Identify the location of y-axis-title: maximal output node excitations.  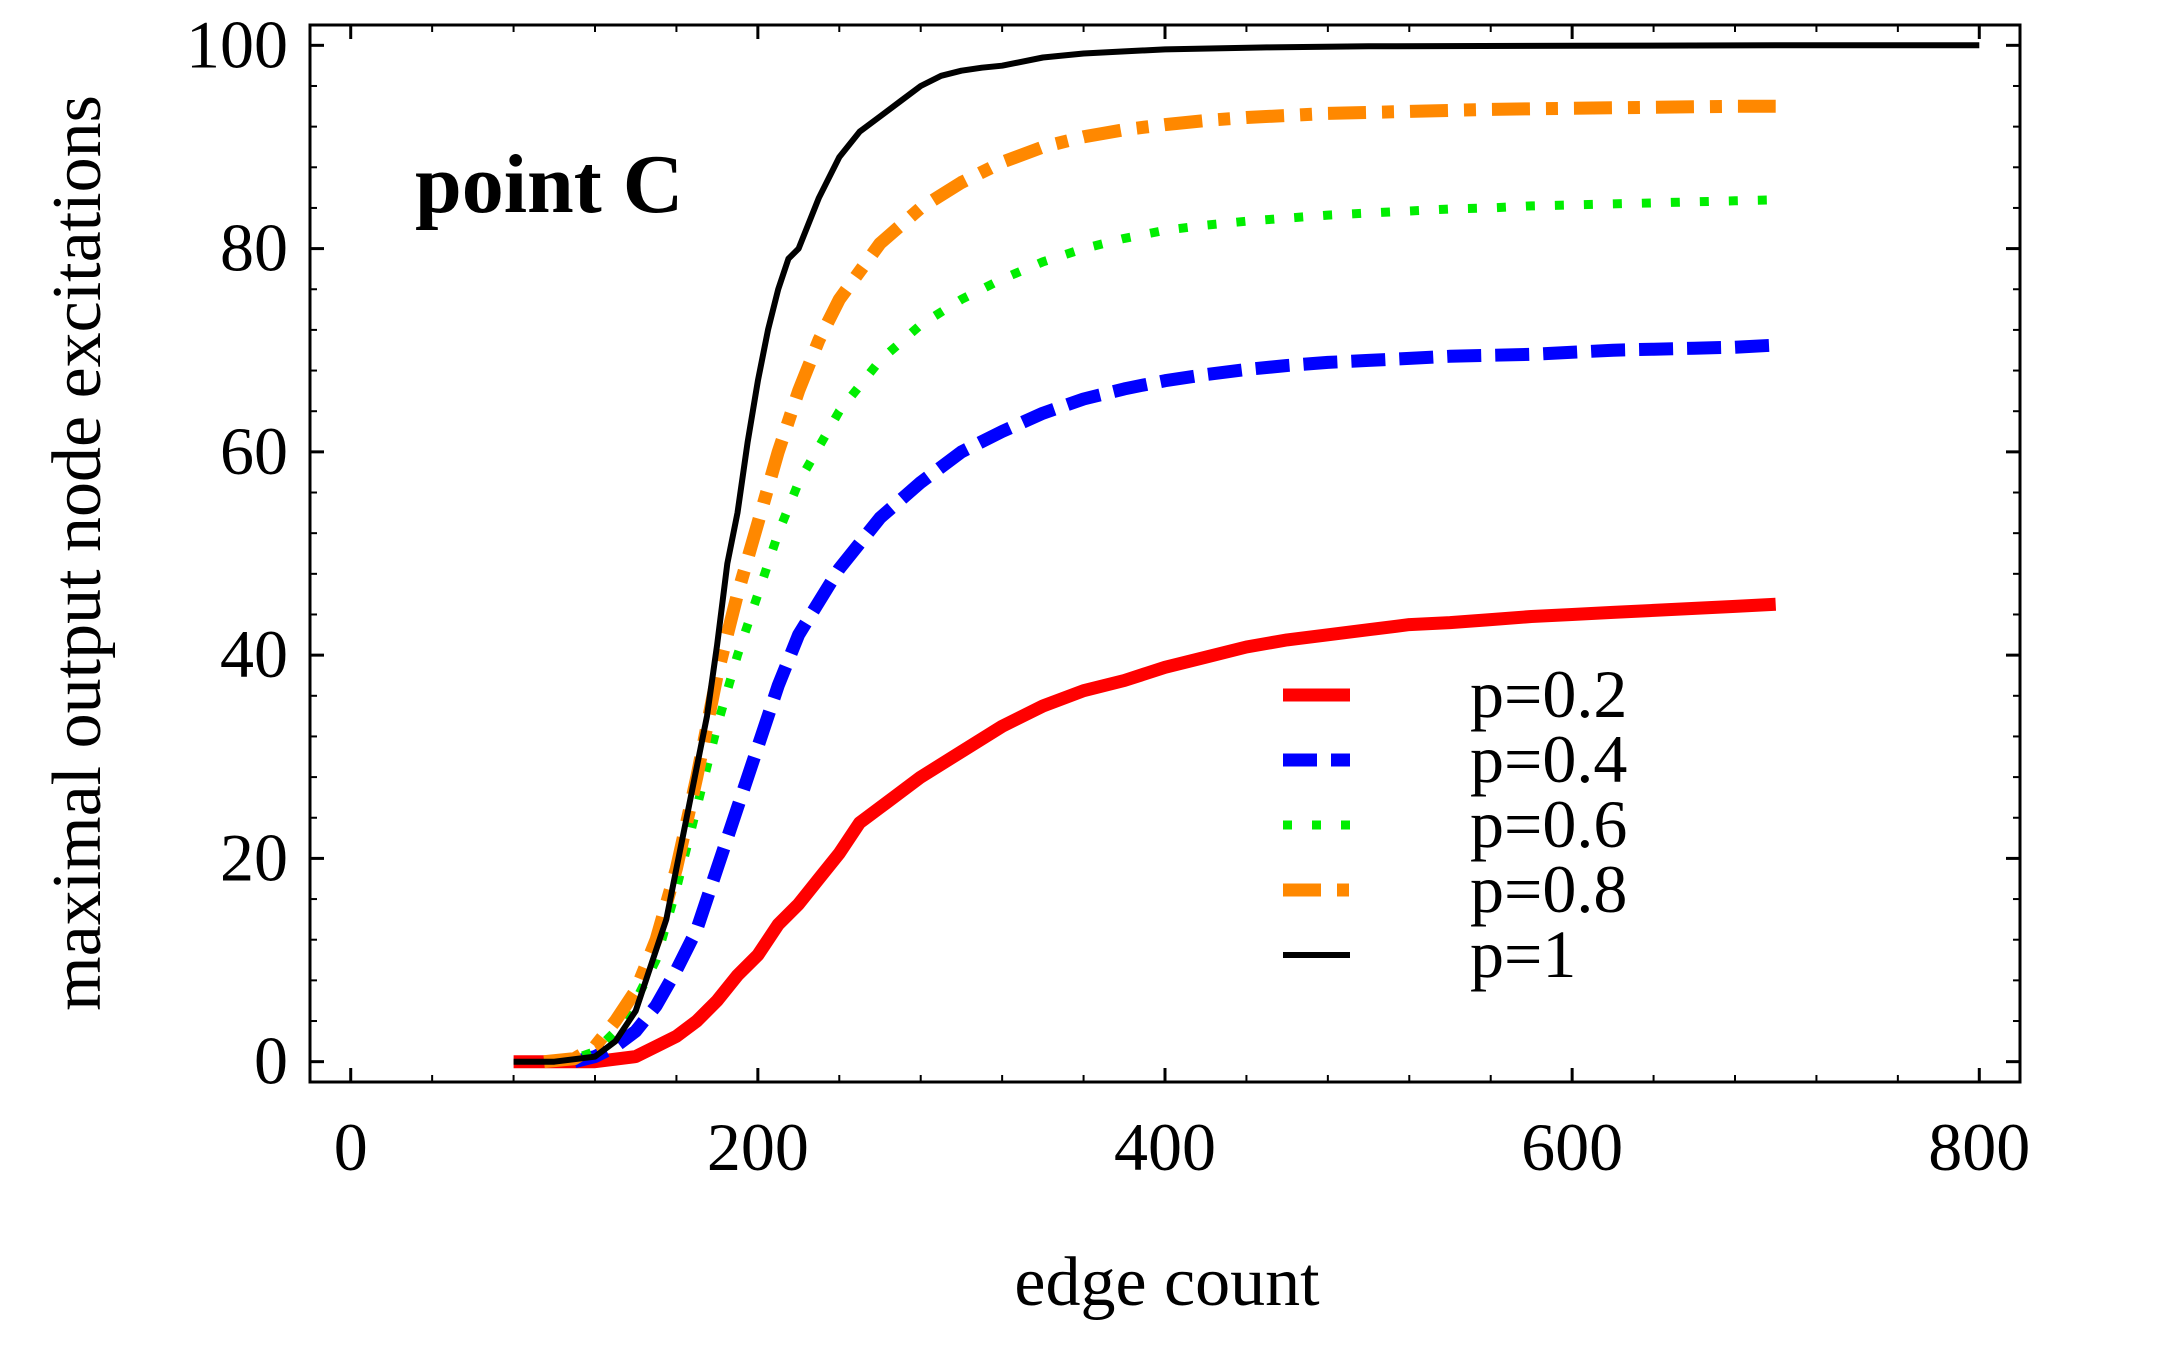
(77, 553).